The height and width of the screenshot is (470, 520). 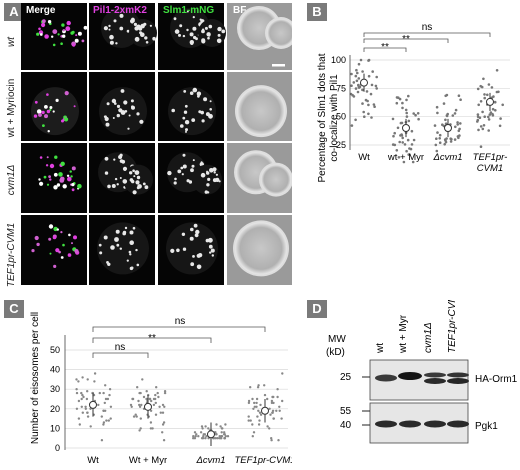 I want to click on panel-c-ytick: 50, so click(x=55, y=350).